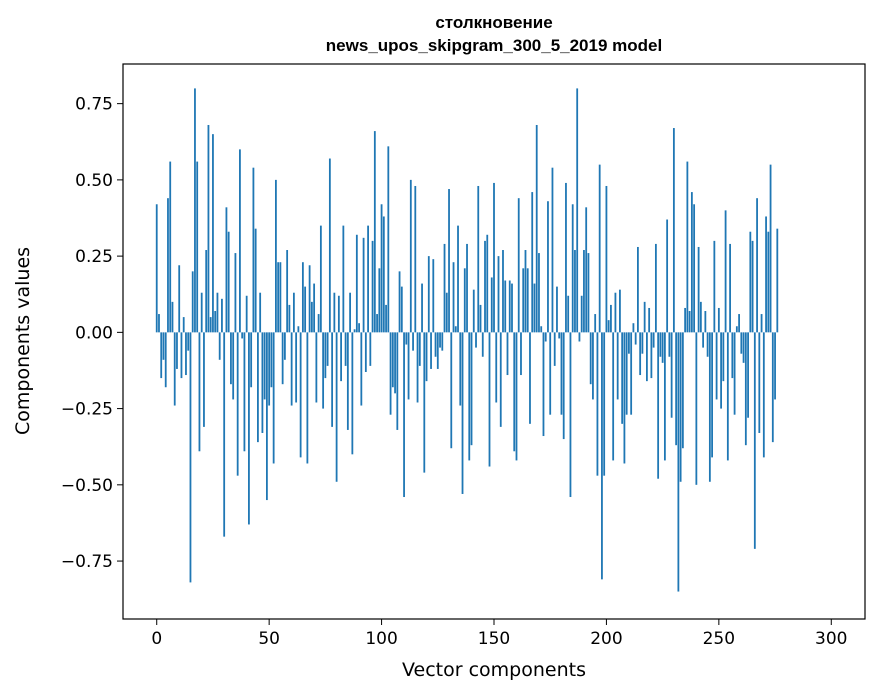  What do you see at coordinates (493, 22) in the screenshot?
I see `chart-title: столкновение` at bounding box center [493, 22].